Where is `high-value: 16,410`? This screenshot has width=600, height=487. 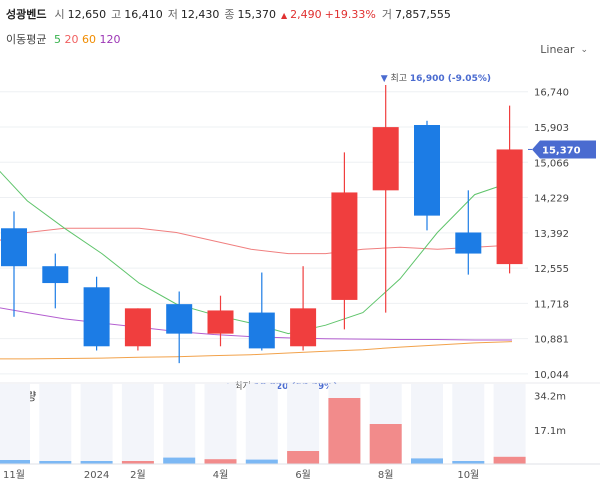
high-value: 16,410 is located at coordinates (143, 14).